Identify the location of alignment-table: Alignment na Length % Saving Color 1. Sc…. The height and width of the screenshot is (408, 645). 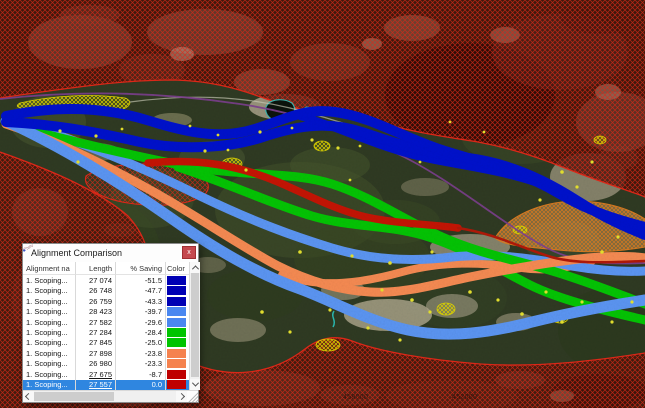
(106, 317).